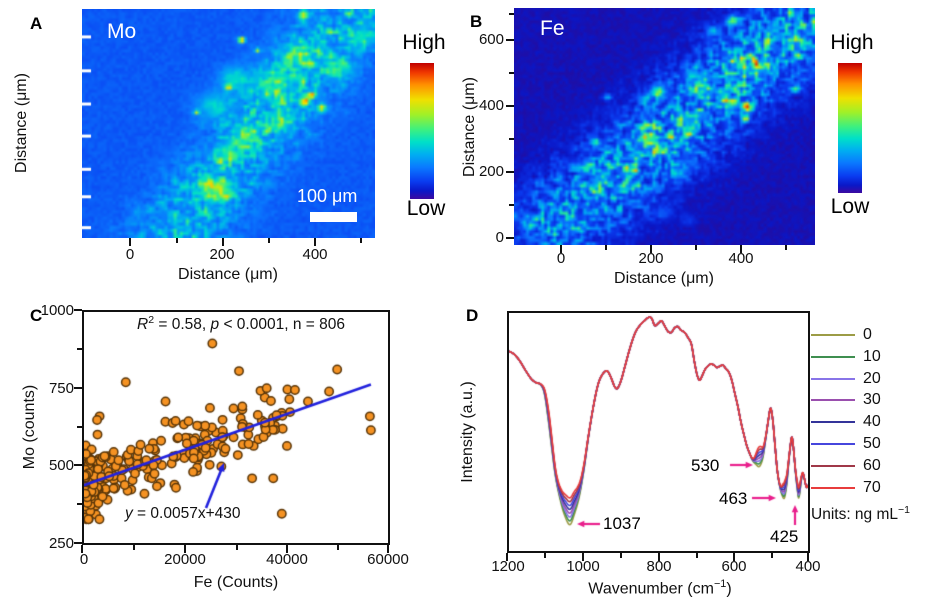  Describe the element at coordinates (84, 559) in the screenshot. I see `panel-c-xtick-0: 0` at that location.